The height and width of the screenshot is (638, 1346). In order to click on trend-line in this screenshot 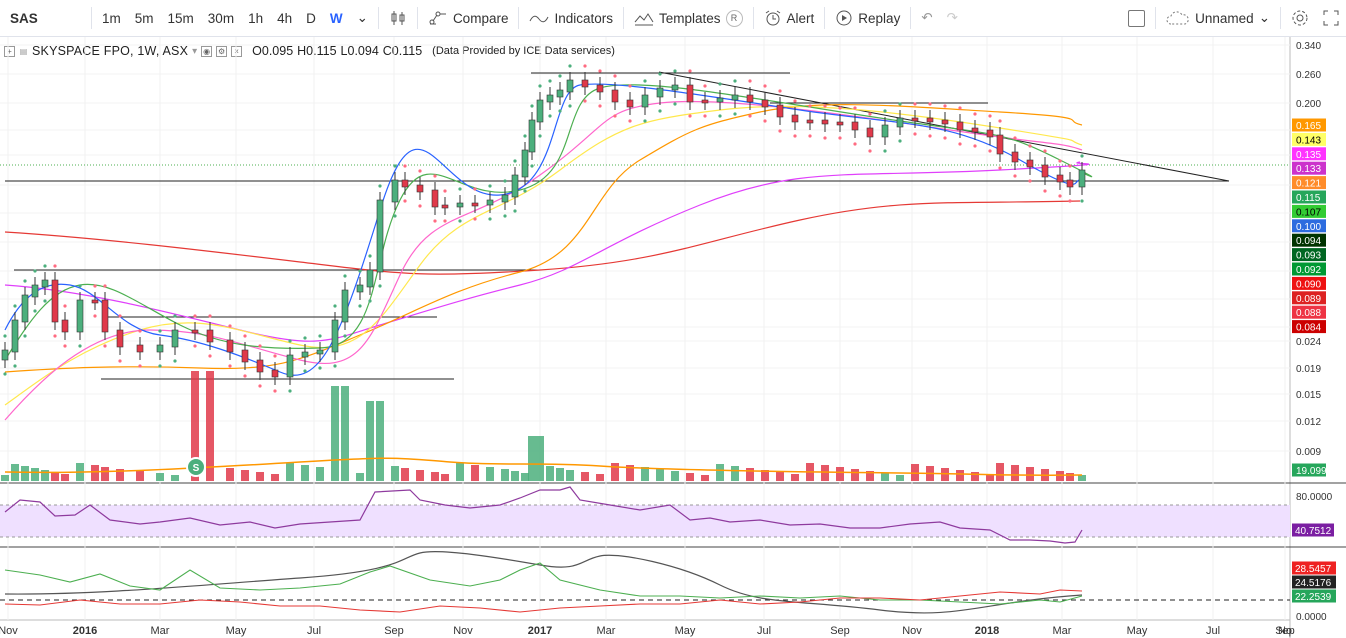, I will do `click(944, 126)`.